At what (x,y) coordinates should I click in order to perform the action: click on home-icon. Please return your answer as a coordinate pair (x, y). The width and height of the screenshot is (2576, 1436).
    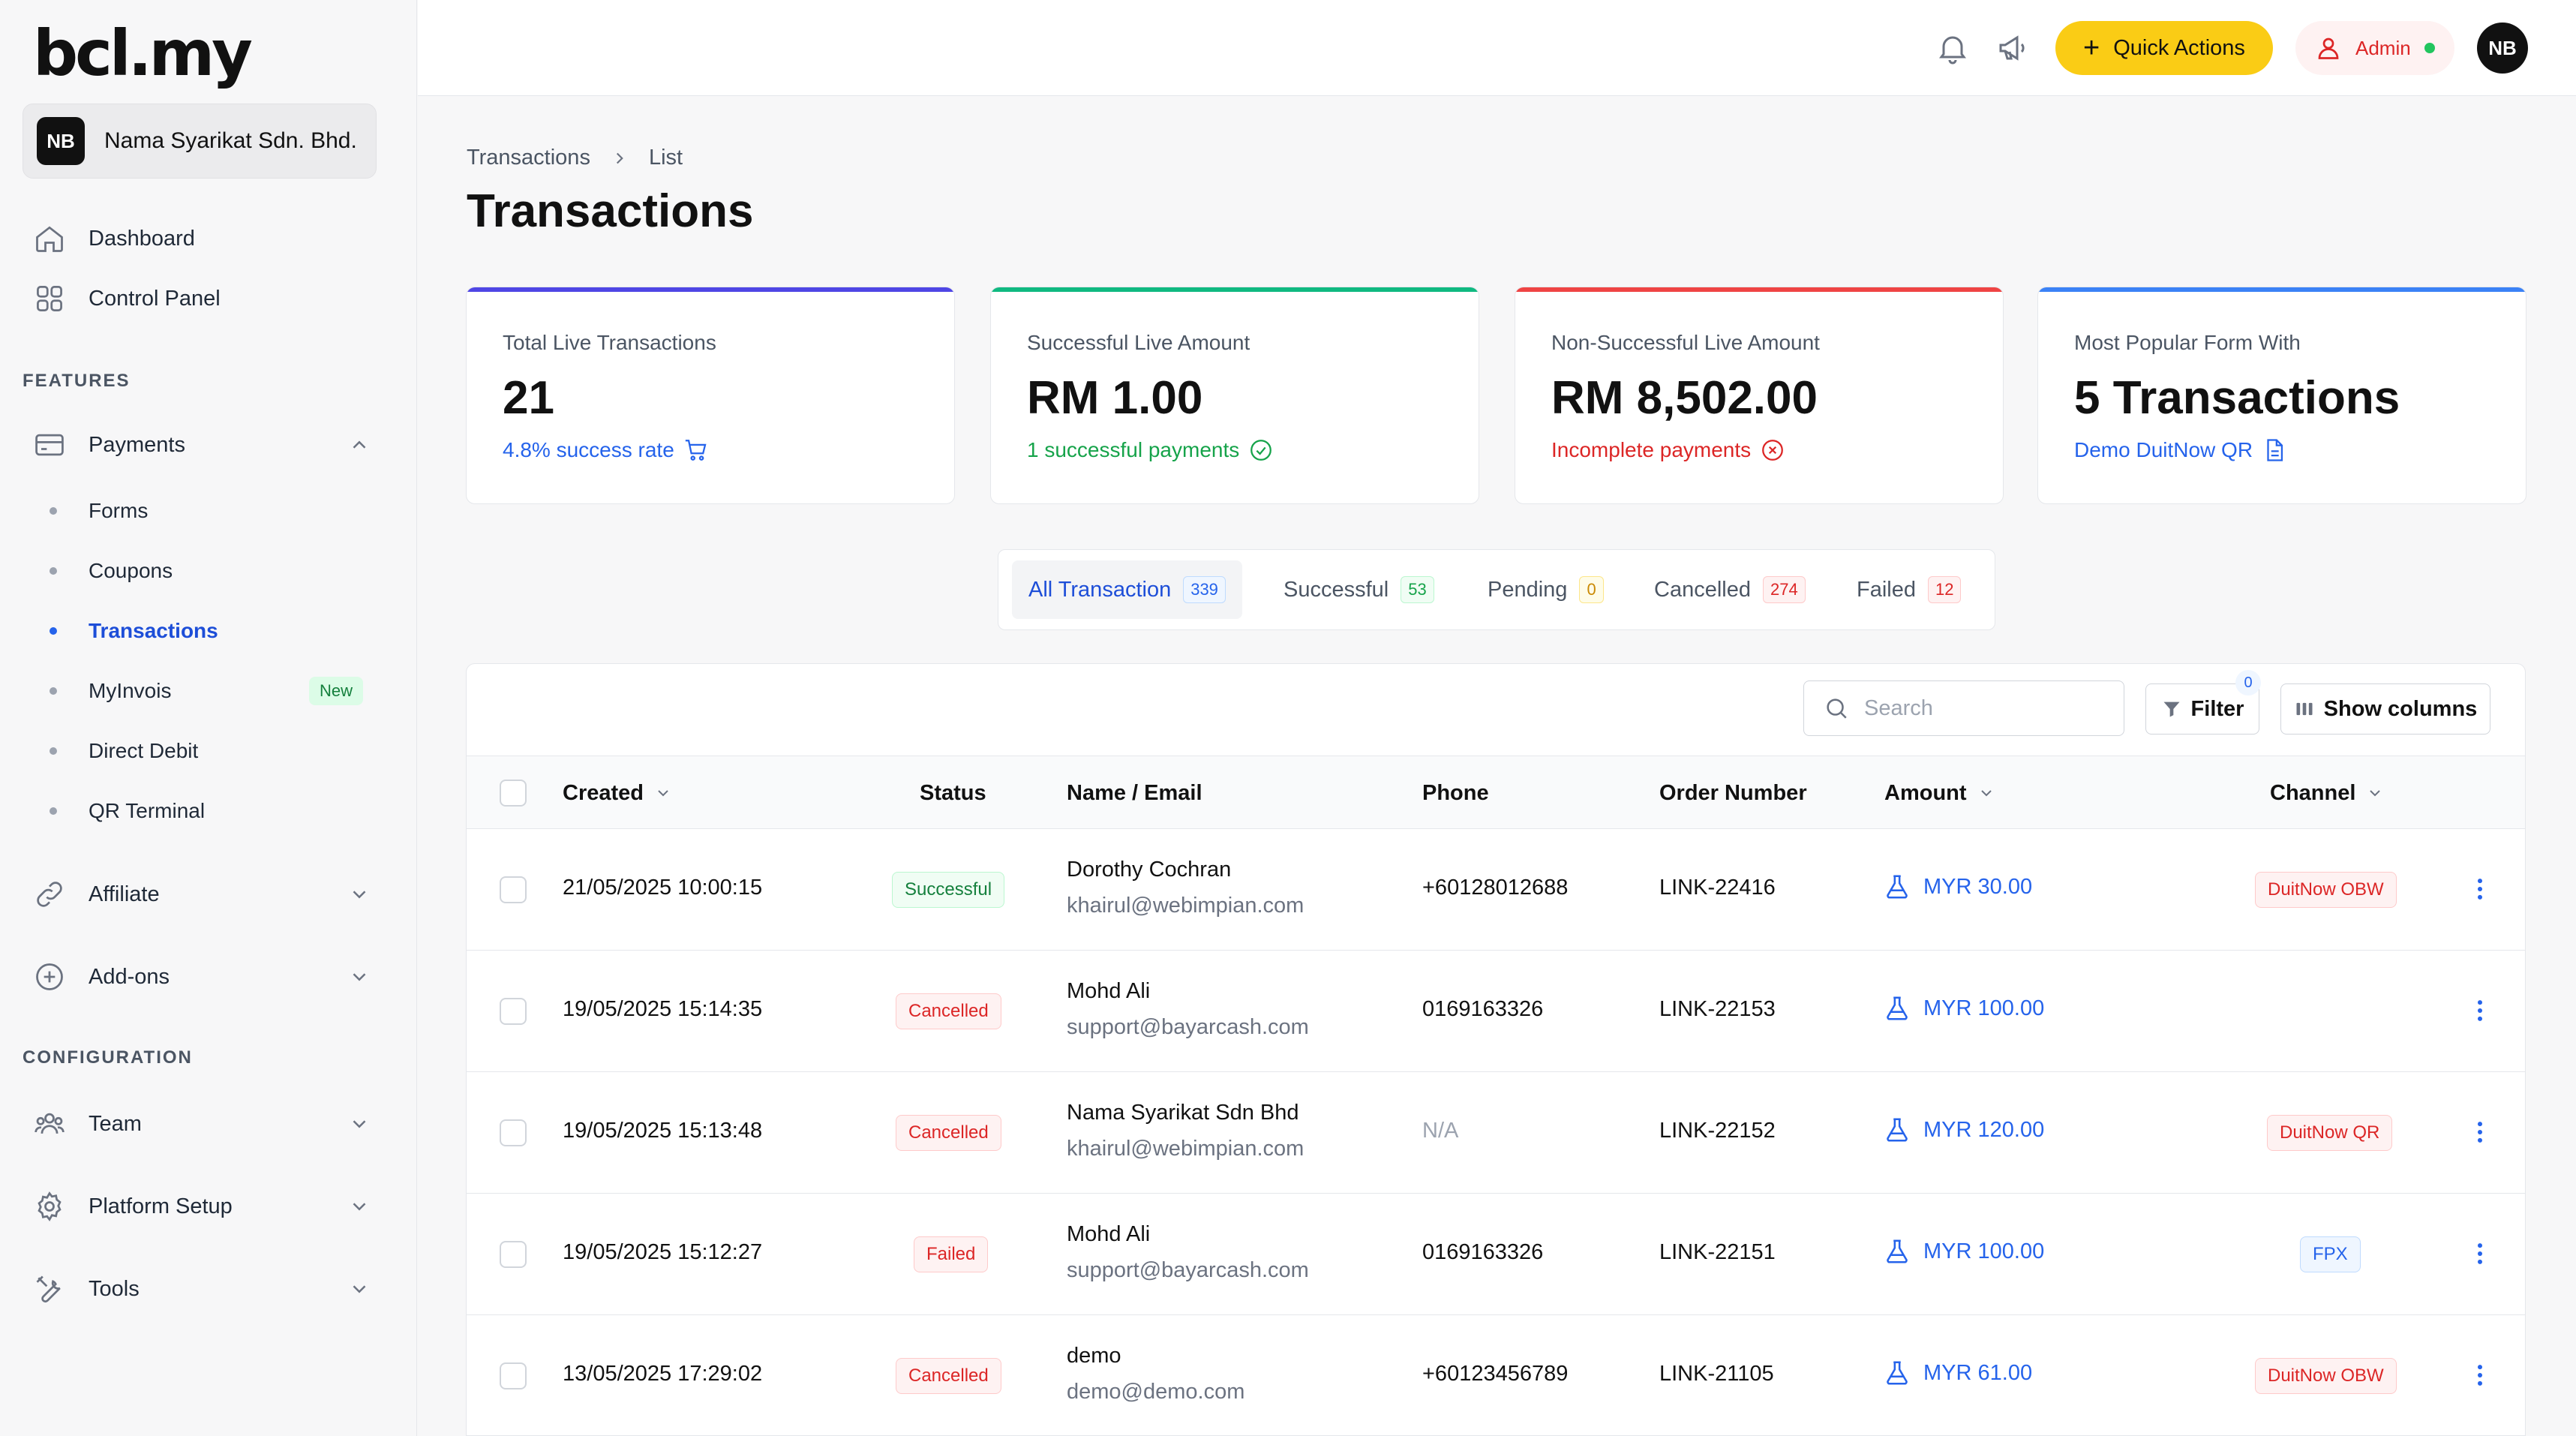
    Looking at the image, I should click on (49, 239).